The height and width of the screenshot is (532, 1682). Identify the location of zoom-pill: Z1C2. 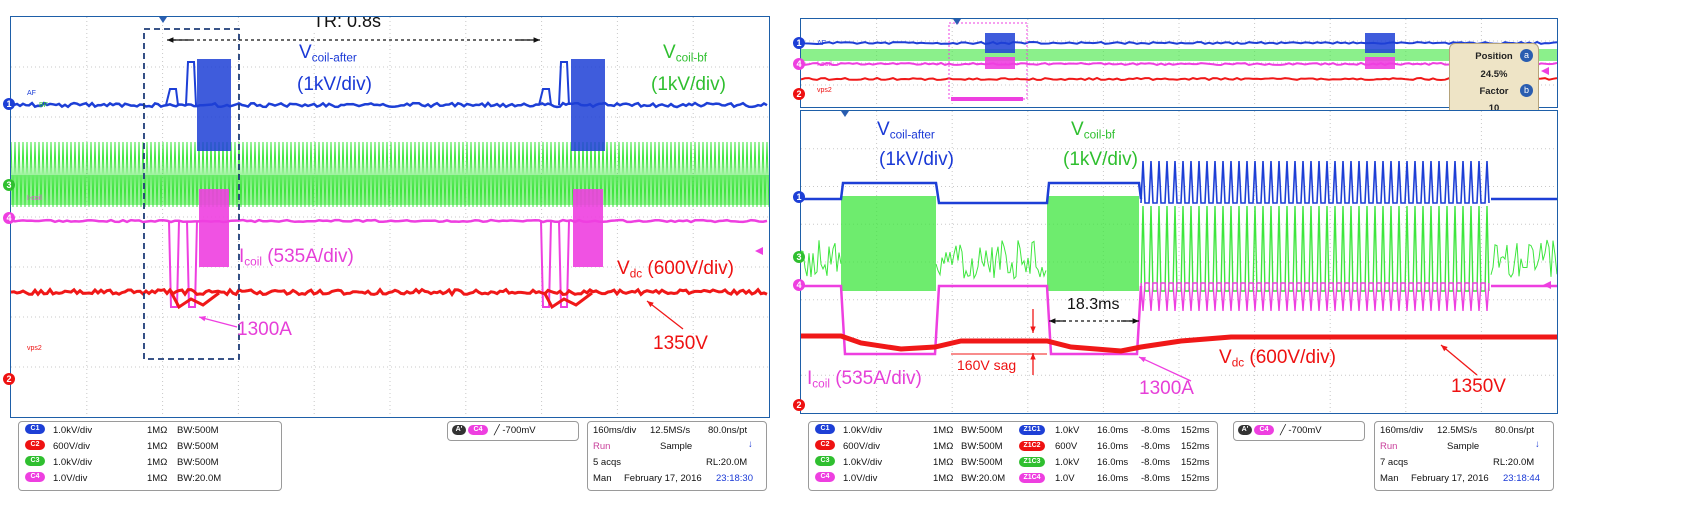
(1032, 446).